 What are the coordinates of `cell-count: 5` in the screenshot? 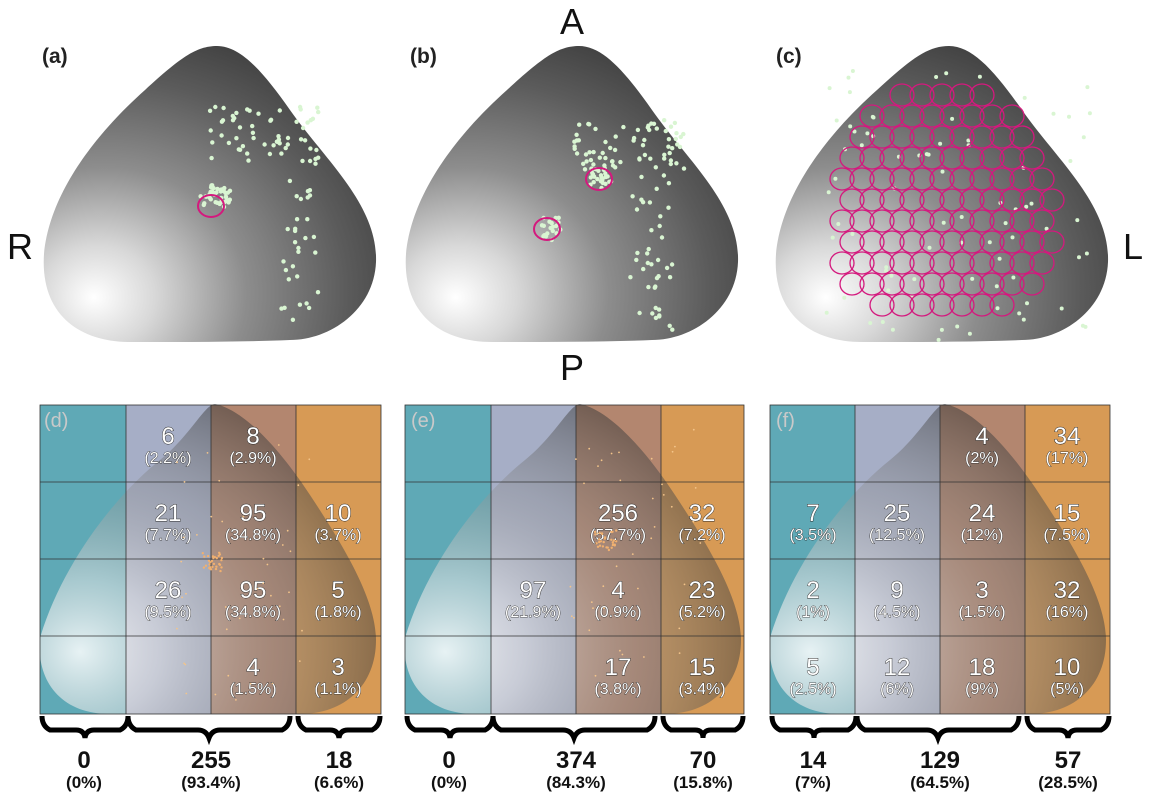 It's located at (812, 667).